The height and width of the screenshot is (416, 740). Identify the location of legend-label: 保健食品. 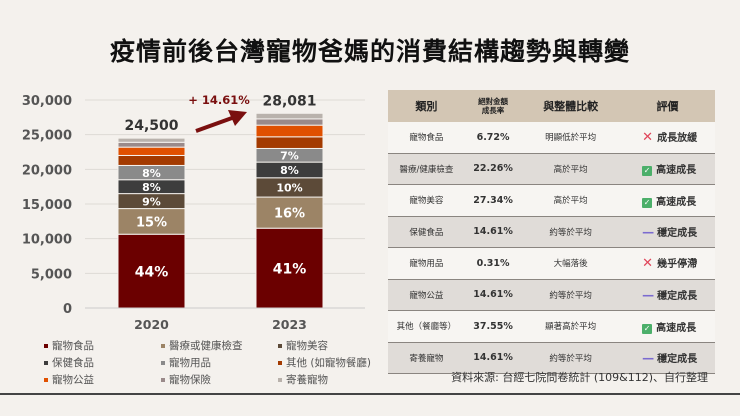
(73, 363).